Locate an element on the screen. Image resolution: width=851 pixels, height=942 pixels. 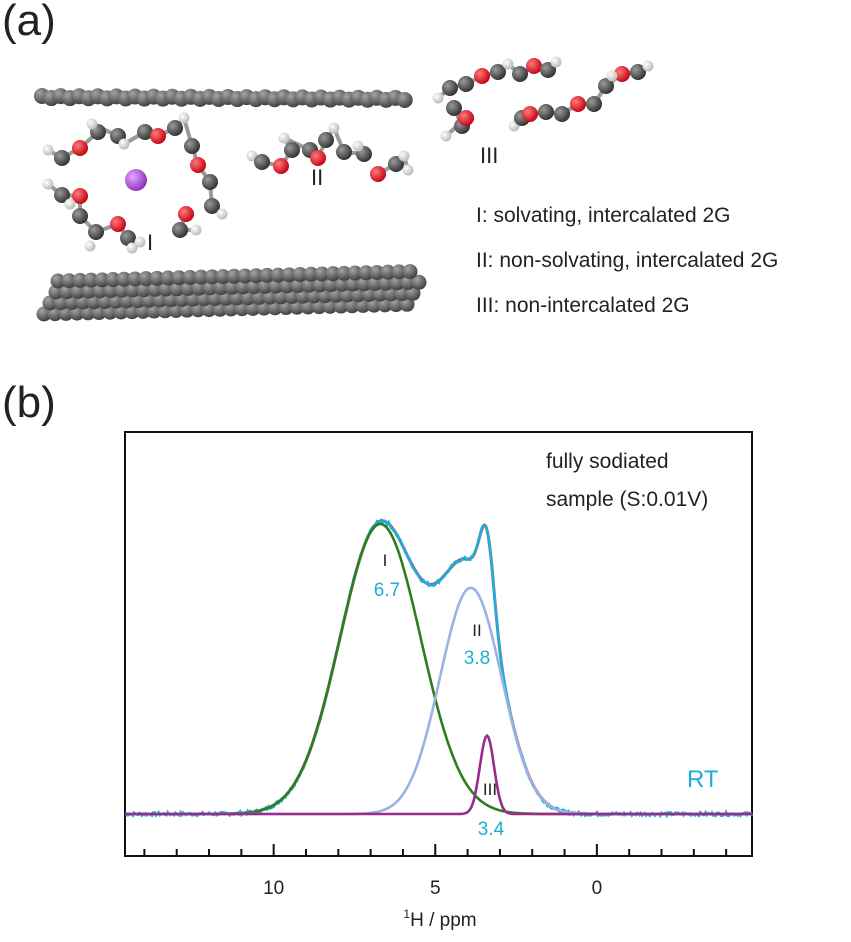
x-tick-label: 5 is located at coordinates (435, 888).